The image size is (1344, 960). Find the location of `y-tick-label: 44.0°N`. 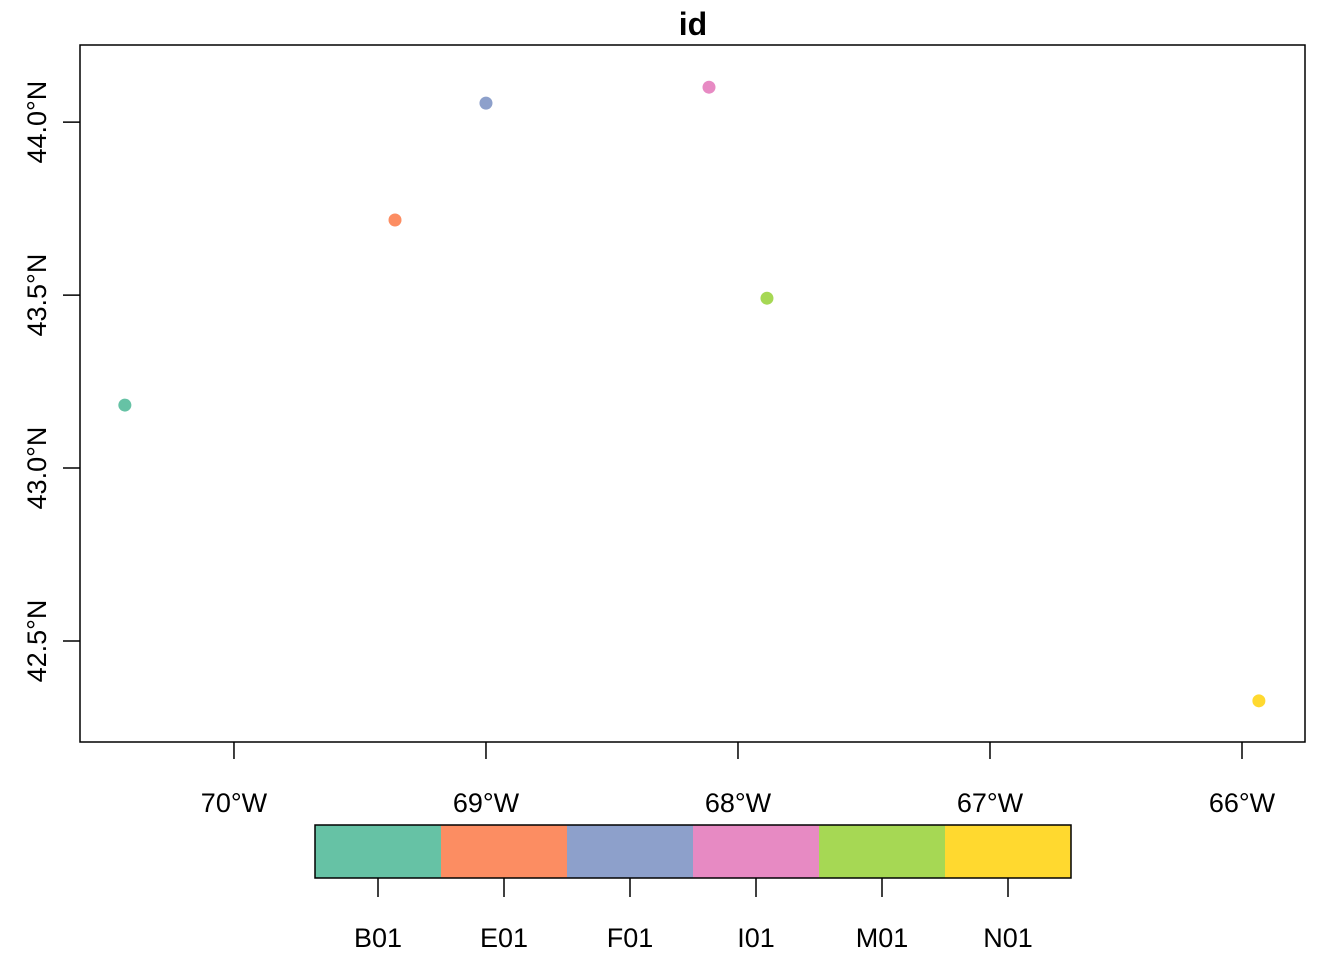

y-tick-label: 44.0°N is located at coordinates (37, 122).